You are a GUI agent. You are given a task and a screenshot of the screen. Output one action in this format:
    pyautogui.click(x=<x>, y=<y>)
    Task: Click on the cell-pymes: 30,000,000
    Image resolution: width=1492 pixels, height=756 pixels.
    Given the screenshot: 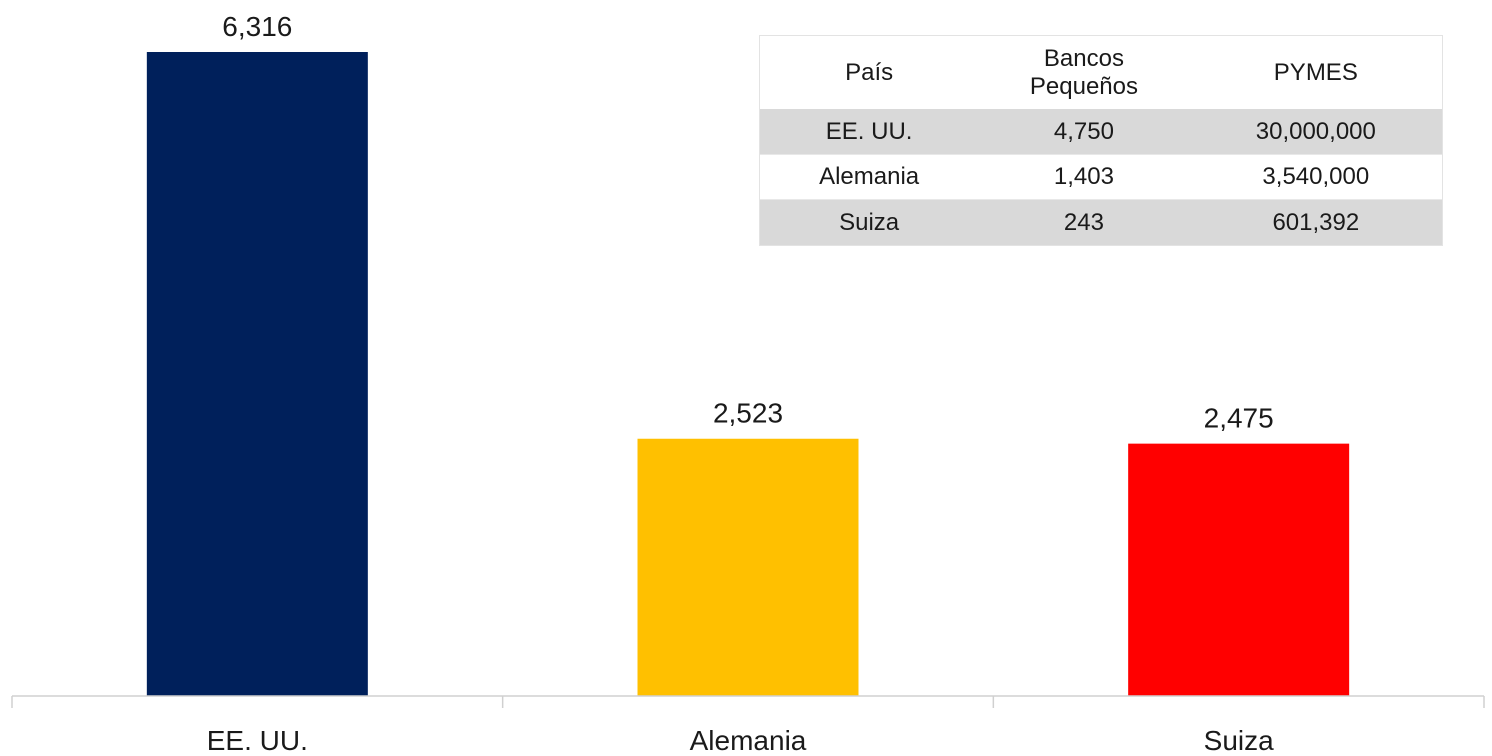 What is the action you would take?
    pyautogui.click(x=1315, y=131)
    